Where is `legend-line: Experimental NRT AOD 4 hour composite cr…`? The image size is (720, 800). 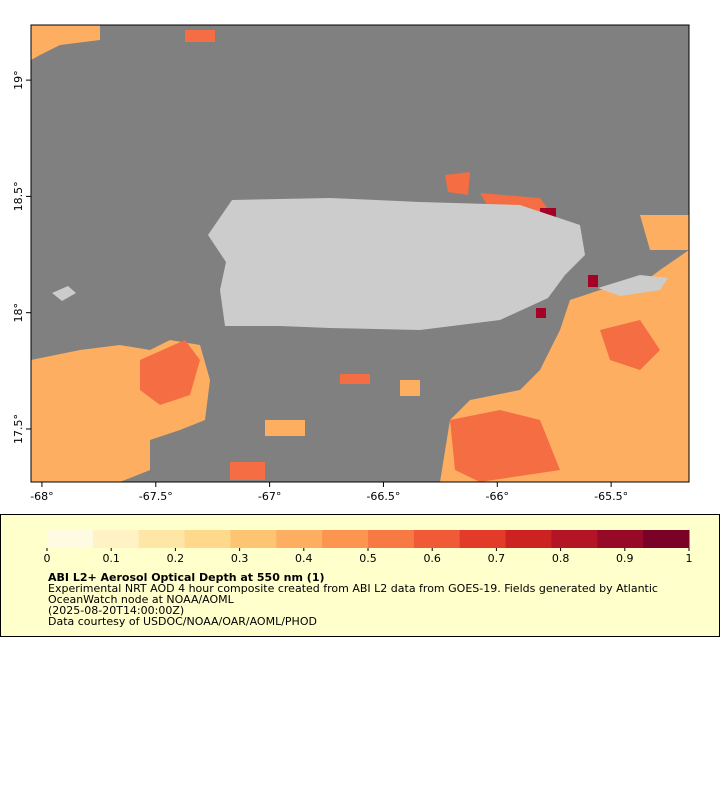 legend-line: Experimental NRT AOD 4 hour composite cr… is located at coordinates (353, 588).